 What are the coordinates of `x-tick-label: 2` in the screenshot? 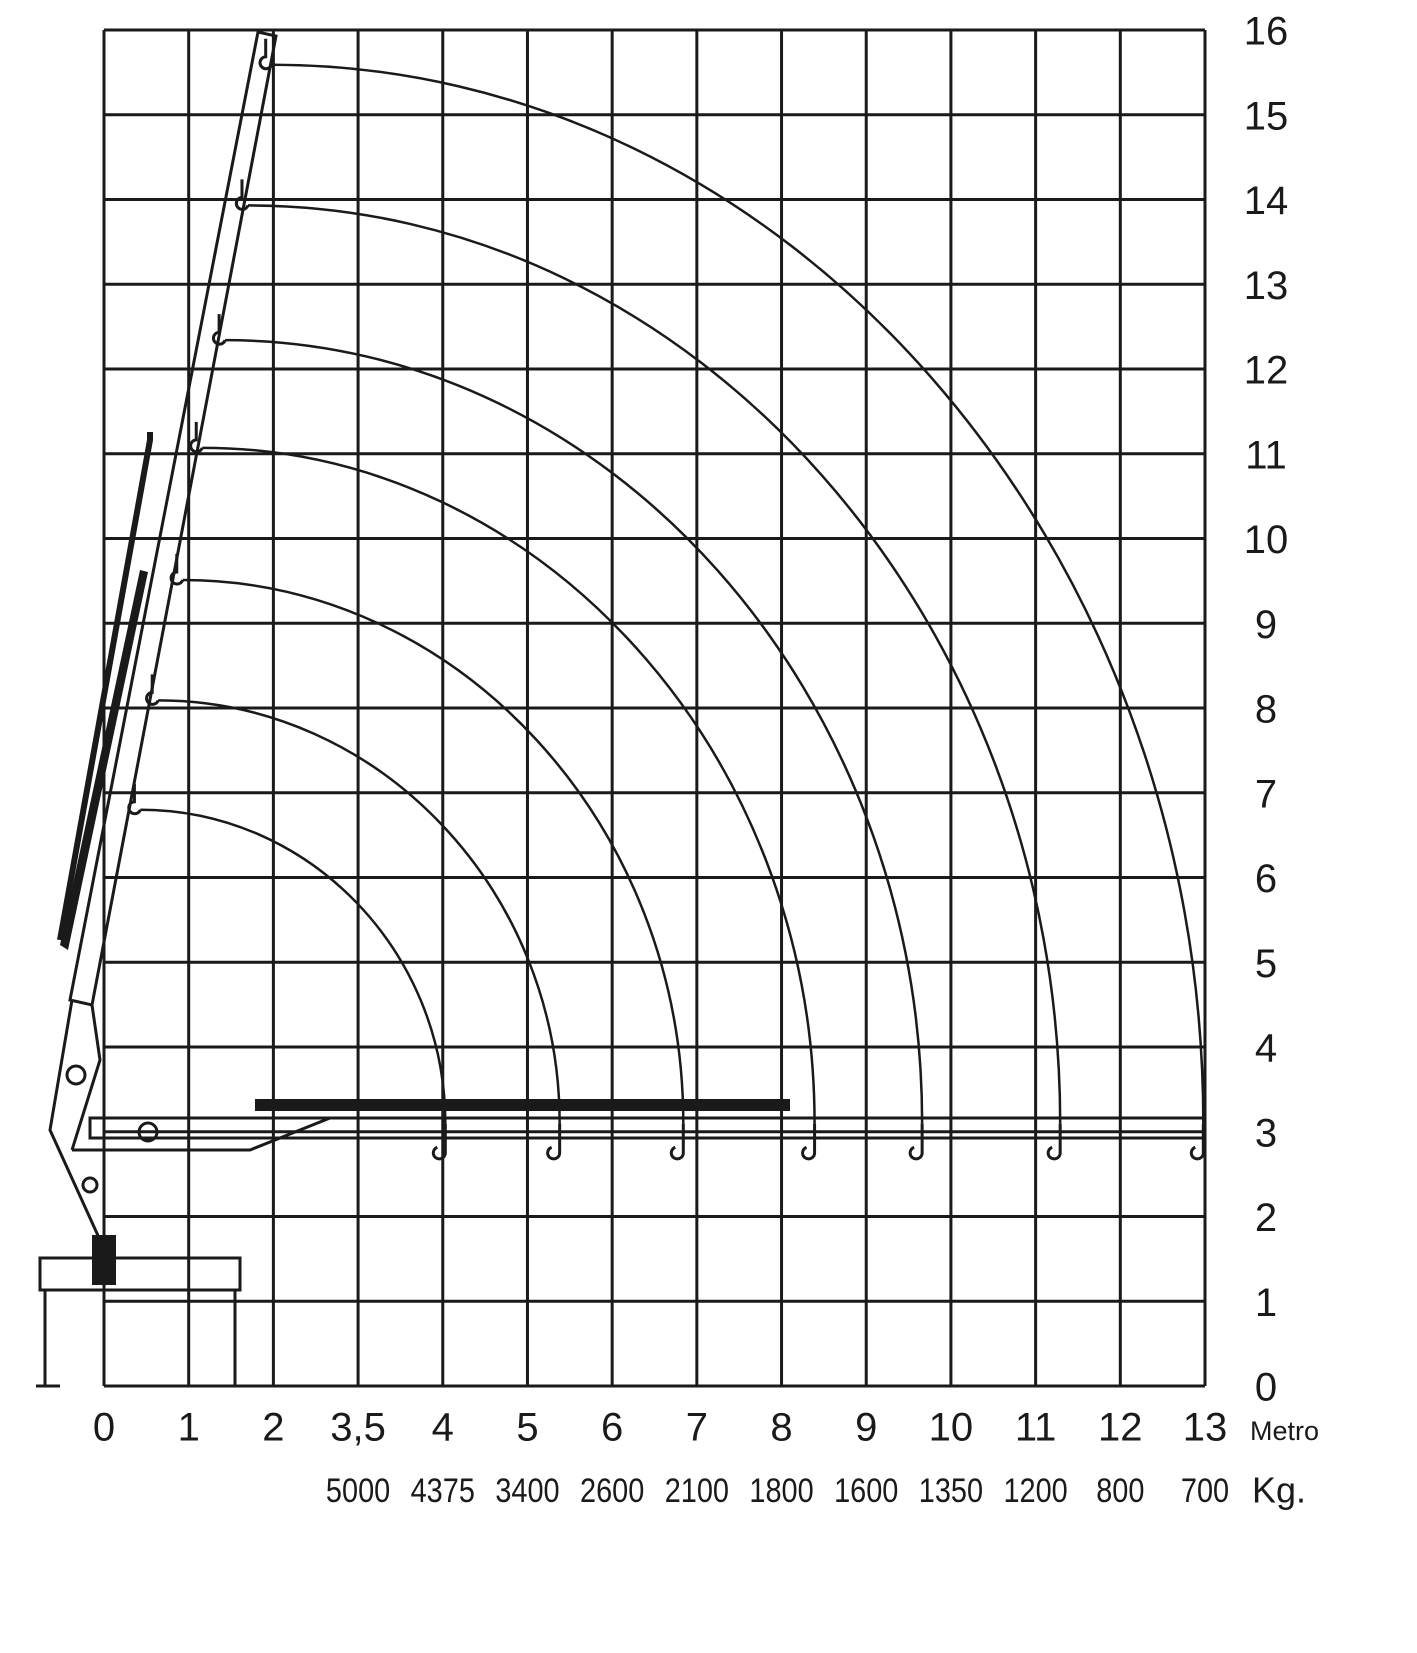 It's located at (273, 1428).